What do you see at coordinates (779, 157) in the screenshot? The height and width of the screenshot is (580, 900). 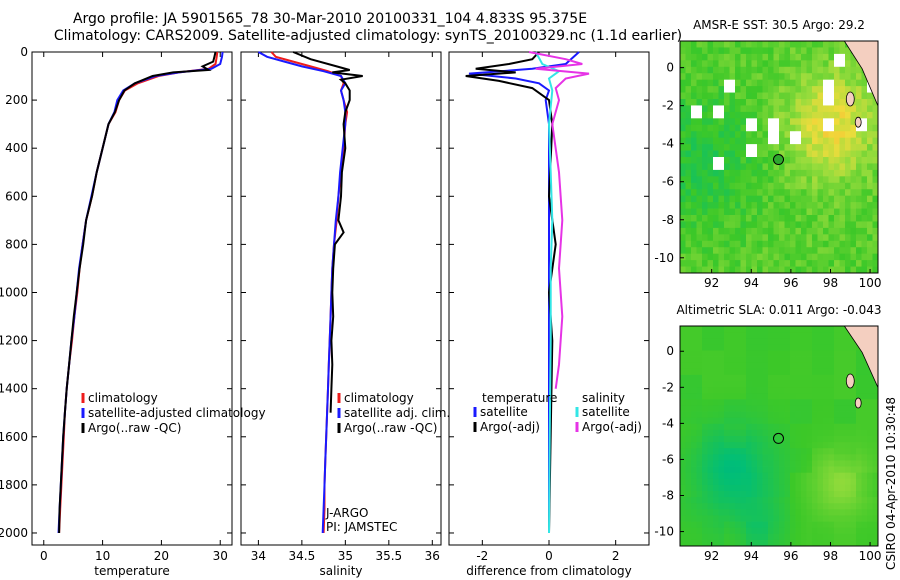 I see `sst-axes-box` at bounding box center [779, 157].